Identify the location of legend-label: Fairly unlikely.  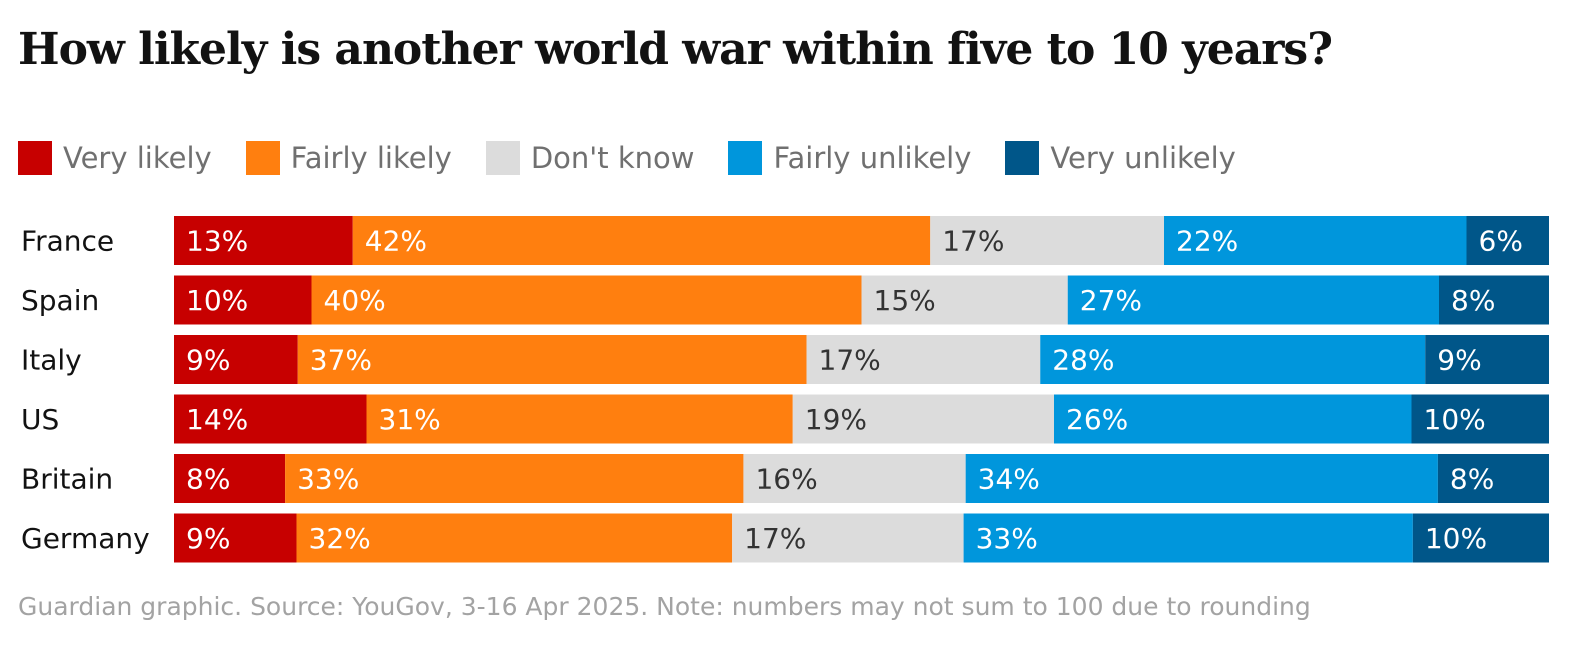
(872, 158).